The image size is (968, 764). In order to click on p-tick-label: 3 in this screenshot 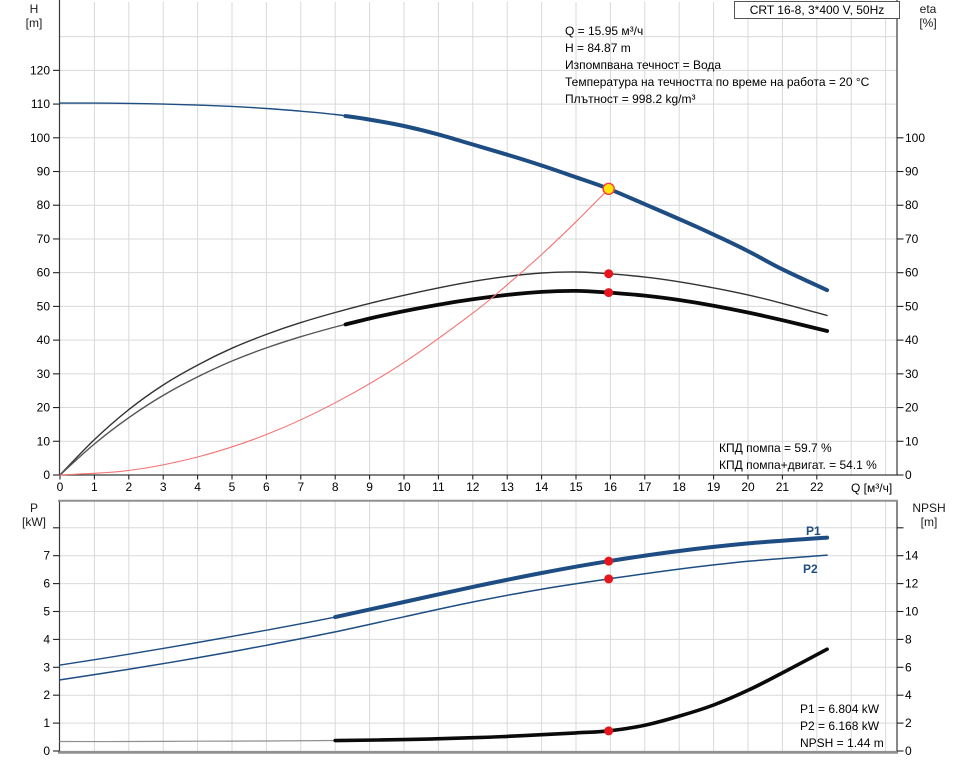, I will do `click(46, 667)`.